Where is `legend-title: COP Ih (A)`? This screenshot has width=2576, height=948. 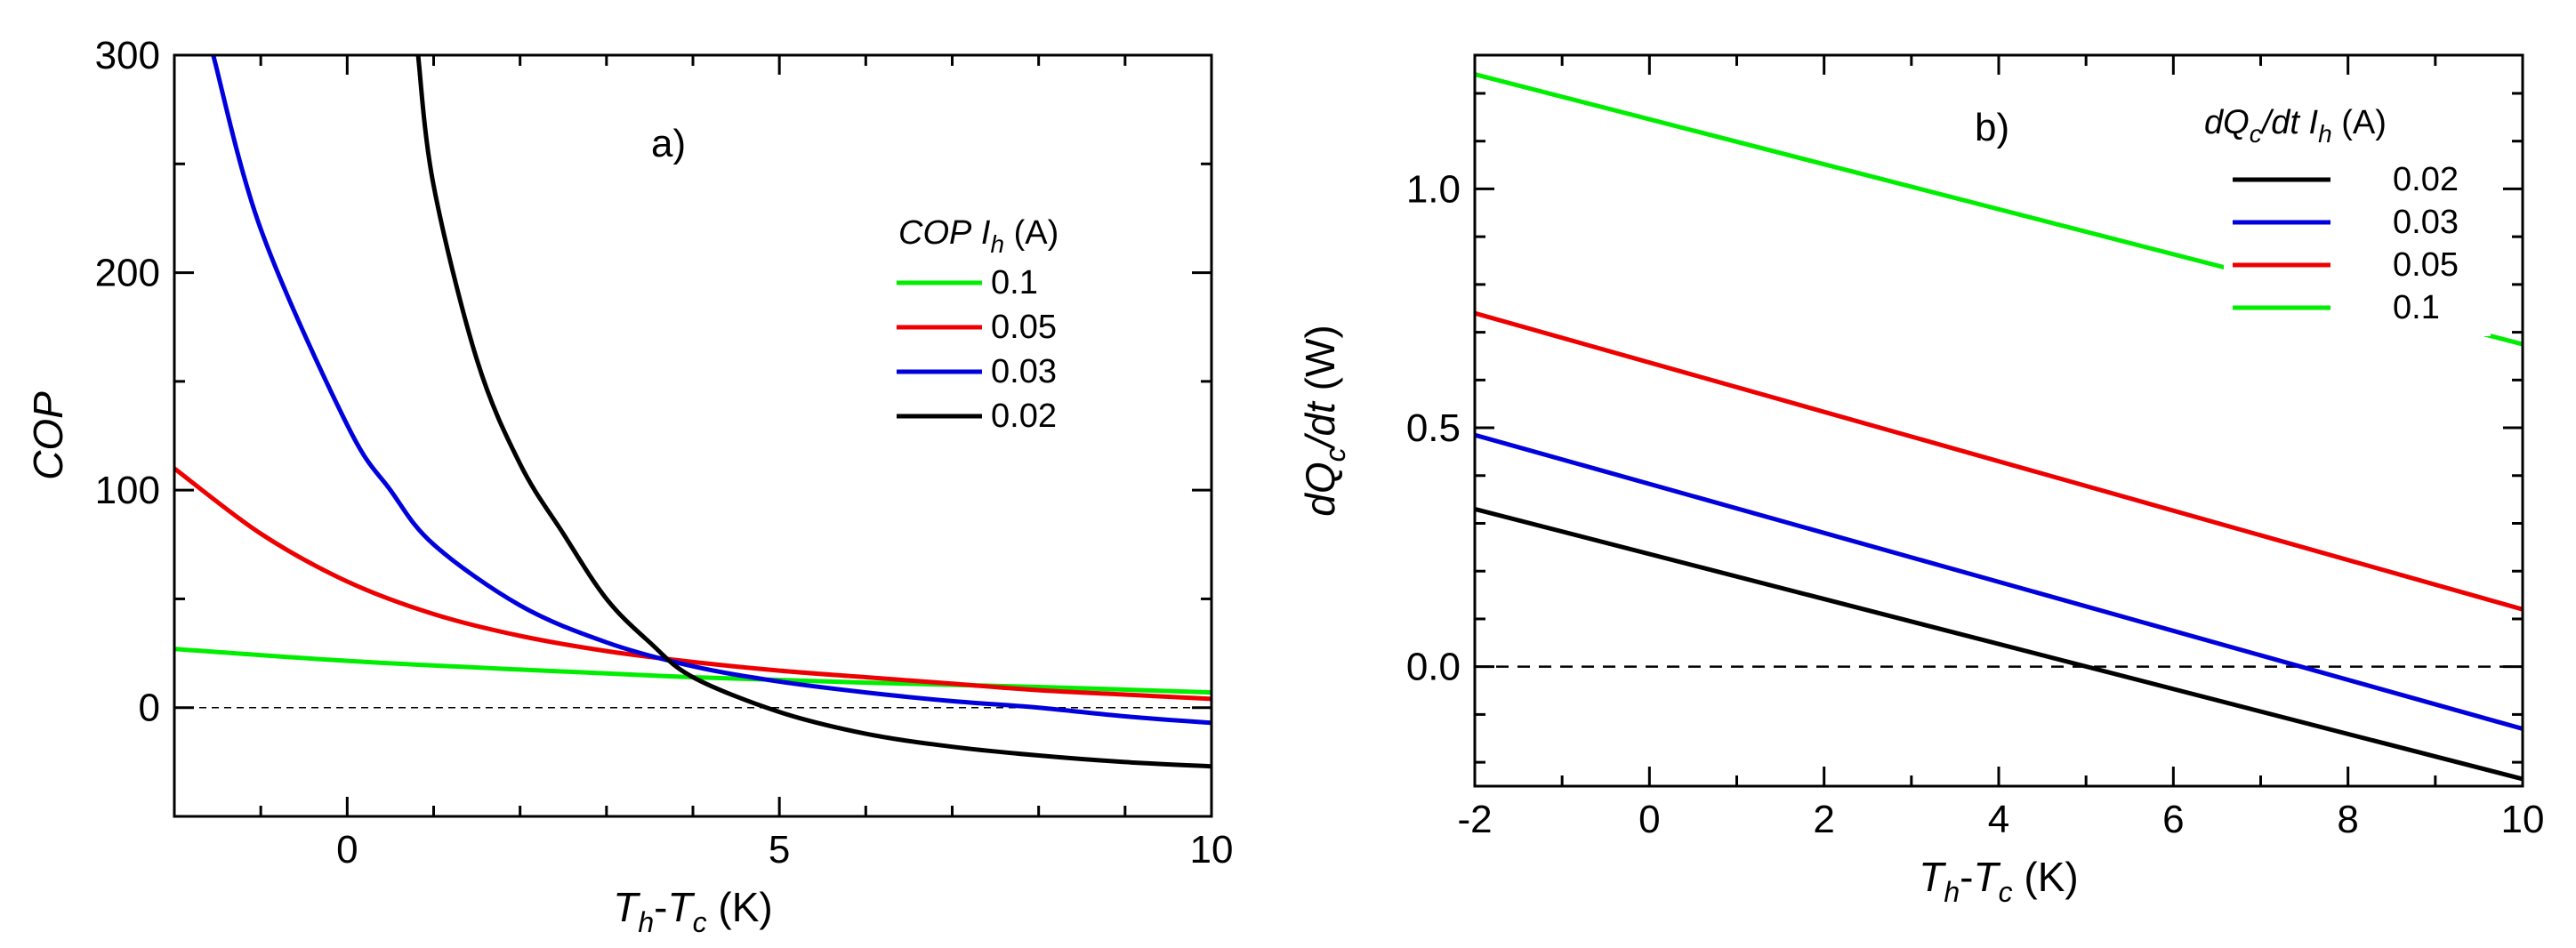 legend-title: COP Ih (A) is located at coordinates (978, 236).